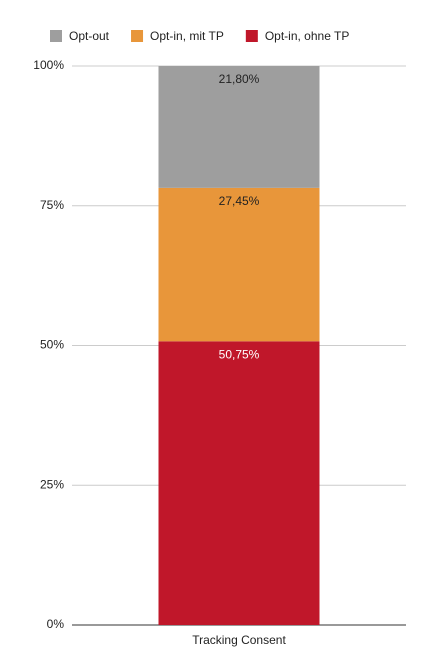  Describe the element at coordinates (187, 36) in the screenshot. I see `legend-label: Opt-in, mit TP` at that location.